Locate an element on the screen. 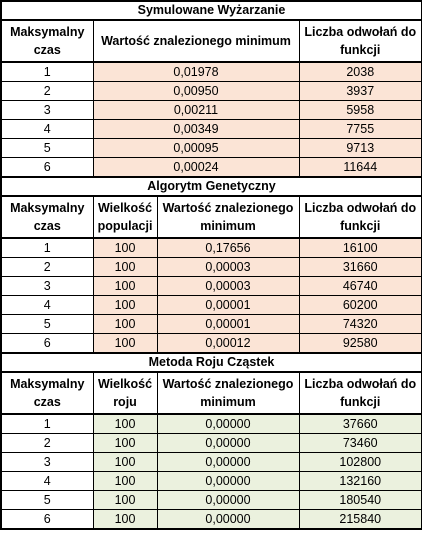  cell-calls: 132160 is located at coordinates (360, 481).